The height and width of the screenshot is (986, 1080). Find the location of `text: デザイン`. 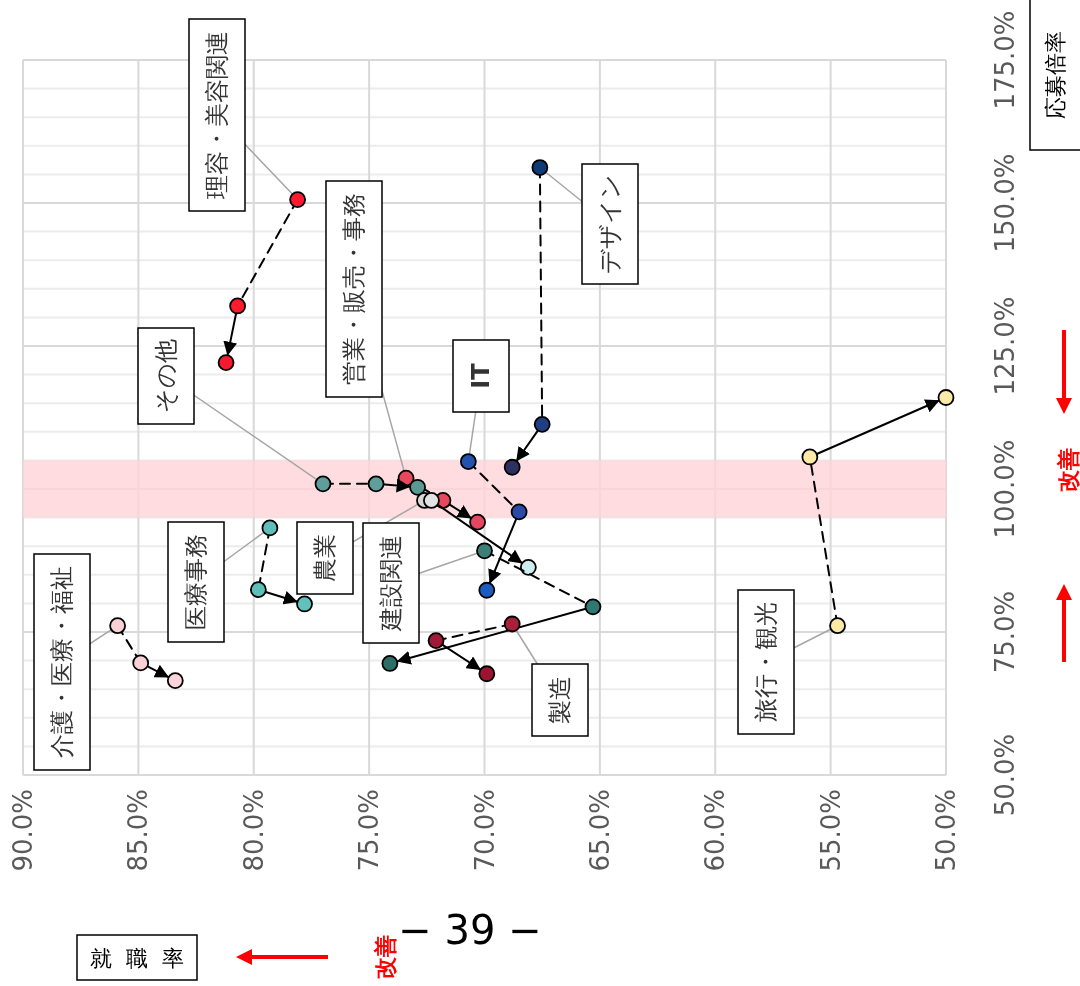

text: デザイン is located at coordinates (610, 224).